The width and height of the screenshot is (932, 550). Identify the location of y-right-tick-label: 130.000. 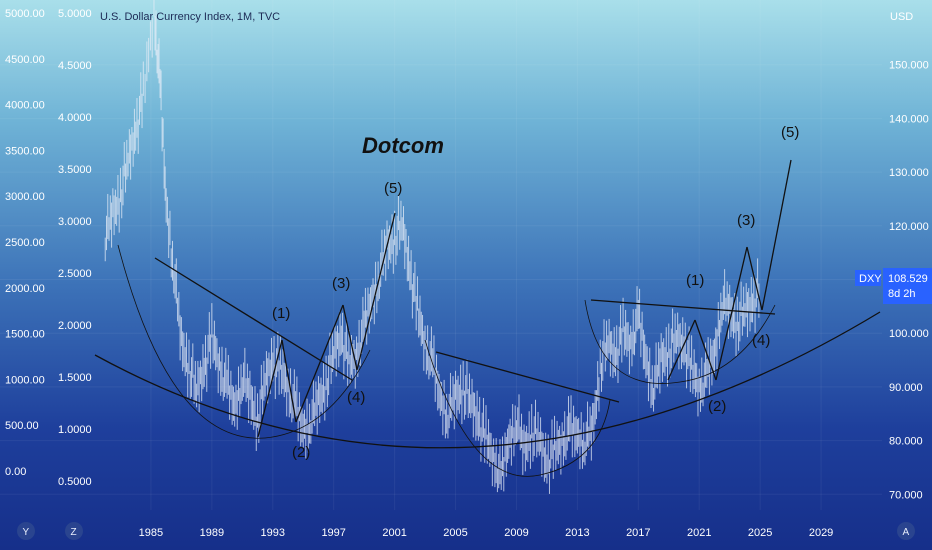
(909, 173).